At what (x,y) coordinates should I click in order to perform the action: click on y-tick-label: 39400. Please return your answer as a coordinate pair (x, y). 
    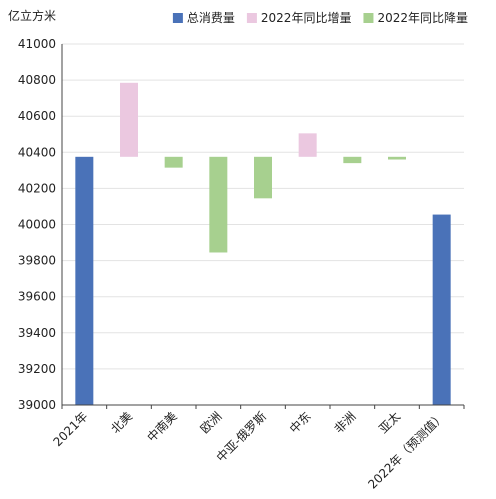
    Looking at the image, I should click on (37, 333).